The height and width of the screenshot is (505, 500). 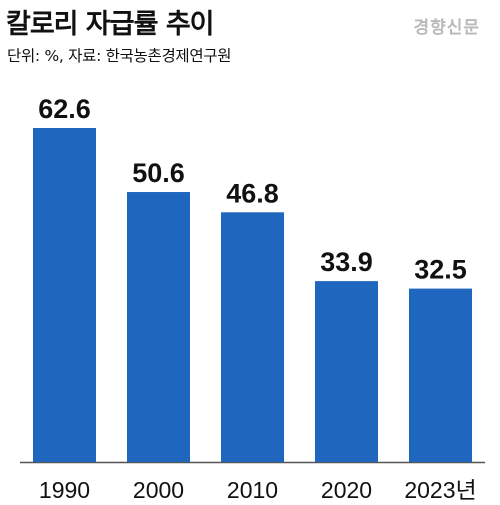 I want to click on chart-title: 칼로리 자급률 추이, so click(x=110, y=24).